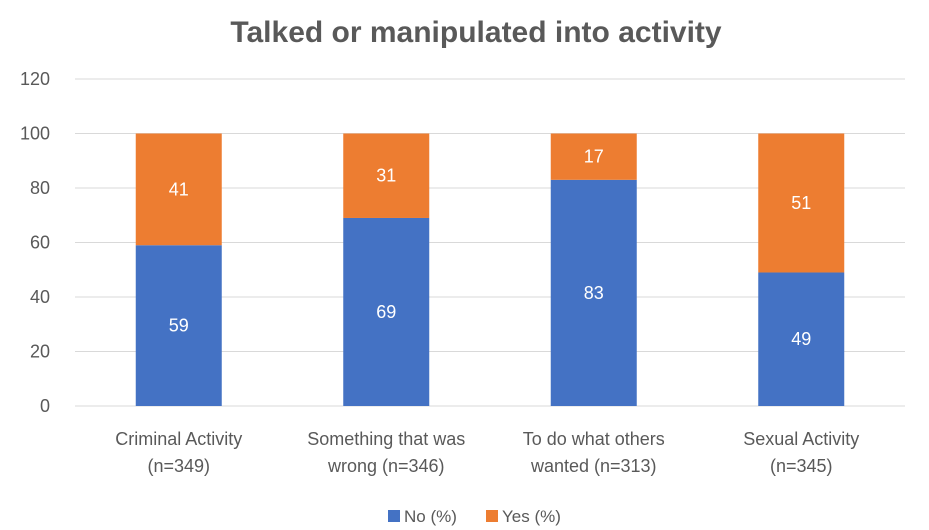 This screenshot has height=530, width=929. Describe the element at coordinates (178, 466) in the screenshot. I see `x-category-label: (n=349)` at that location.